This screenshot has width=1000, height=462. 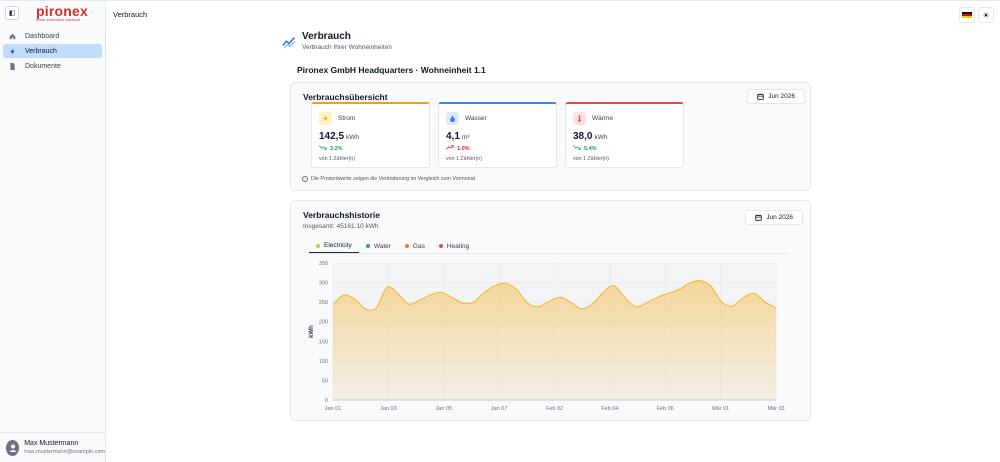 What do you see at coordinates (370, 135) in the screenshot?
I see `tile-strom: Strom 142,5 kWh 3.2% von 1 Zähler(n)` at bounding box center [370, 135].